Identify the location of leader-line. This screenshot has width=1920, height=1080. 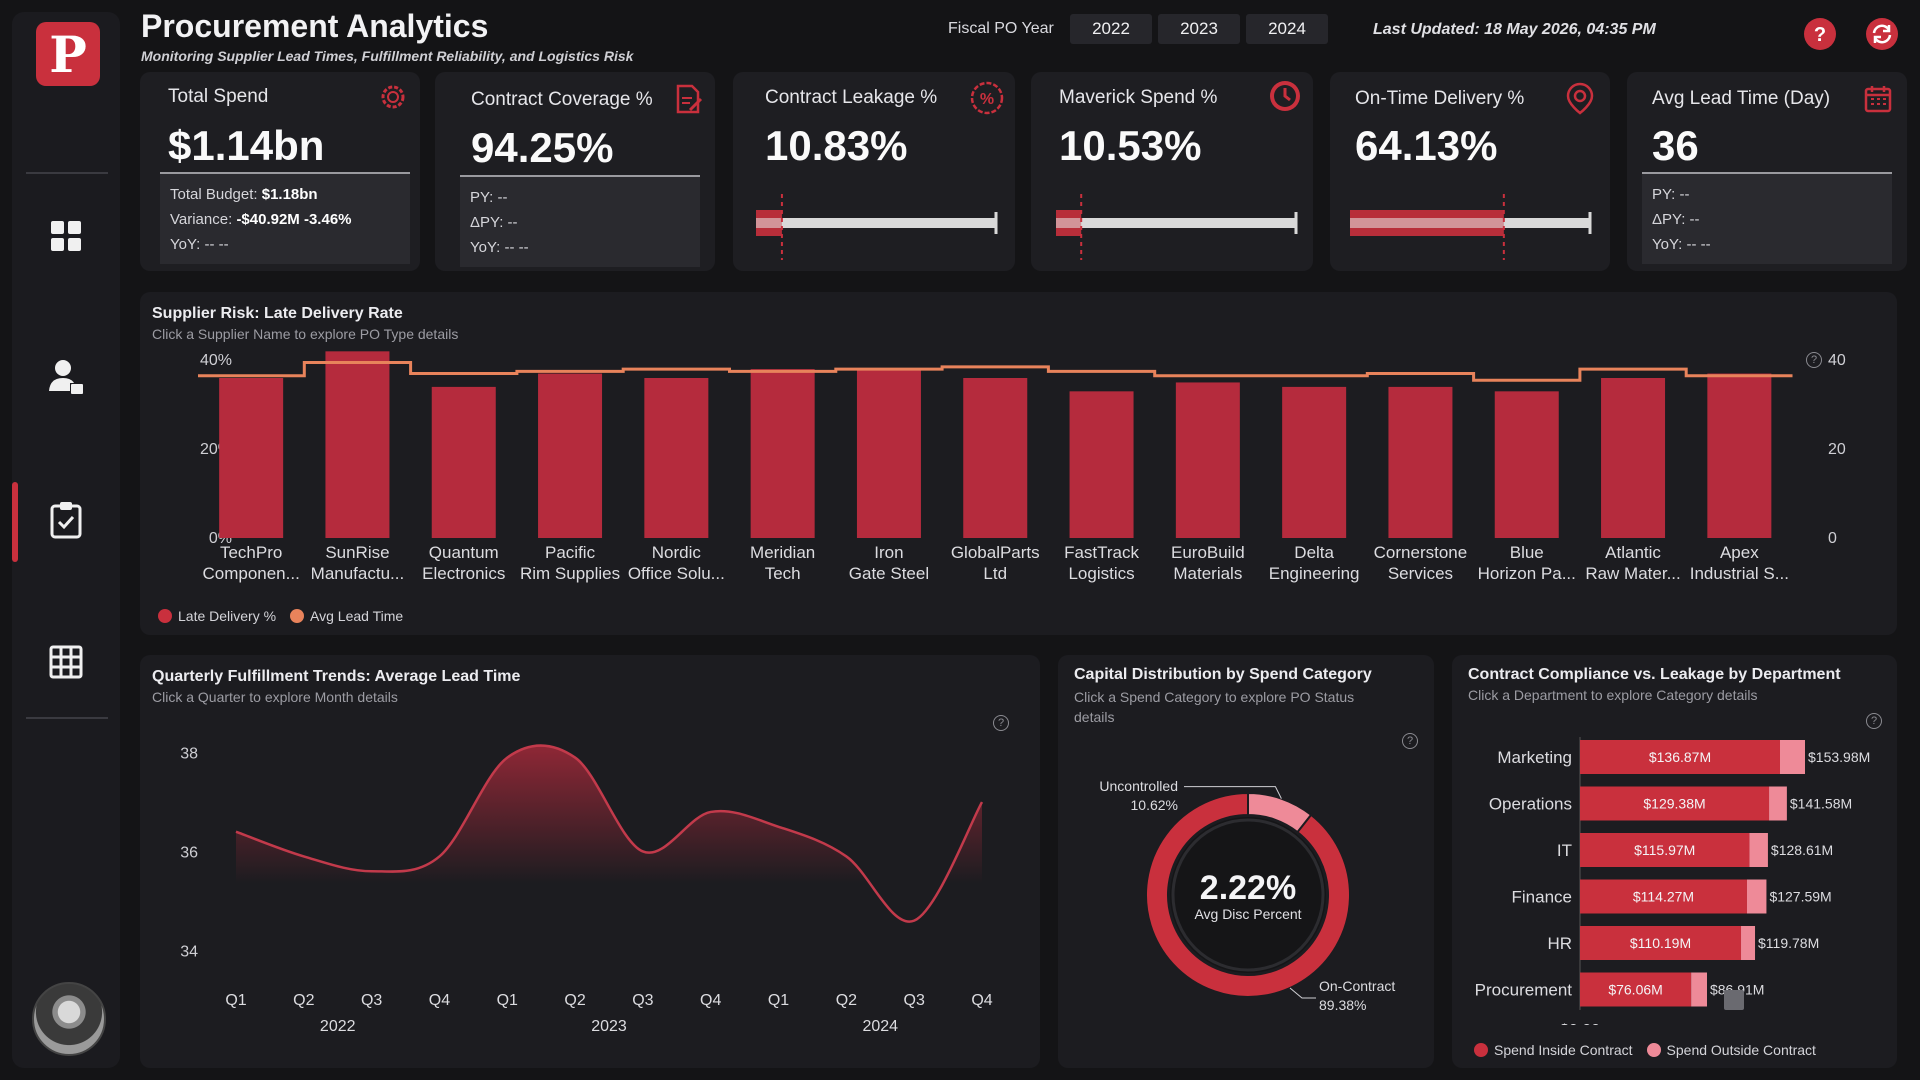
(1302, 993).